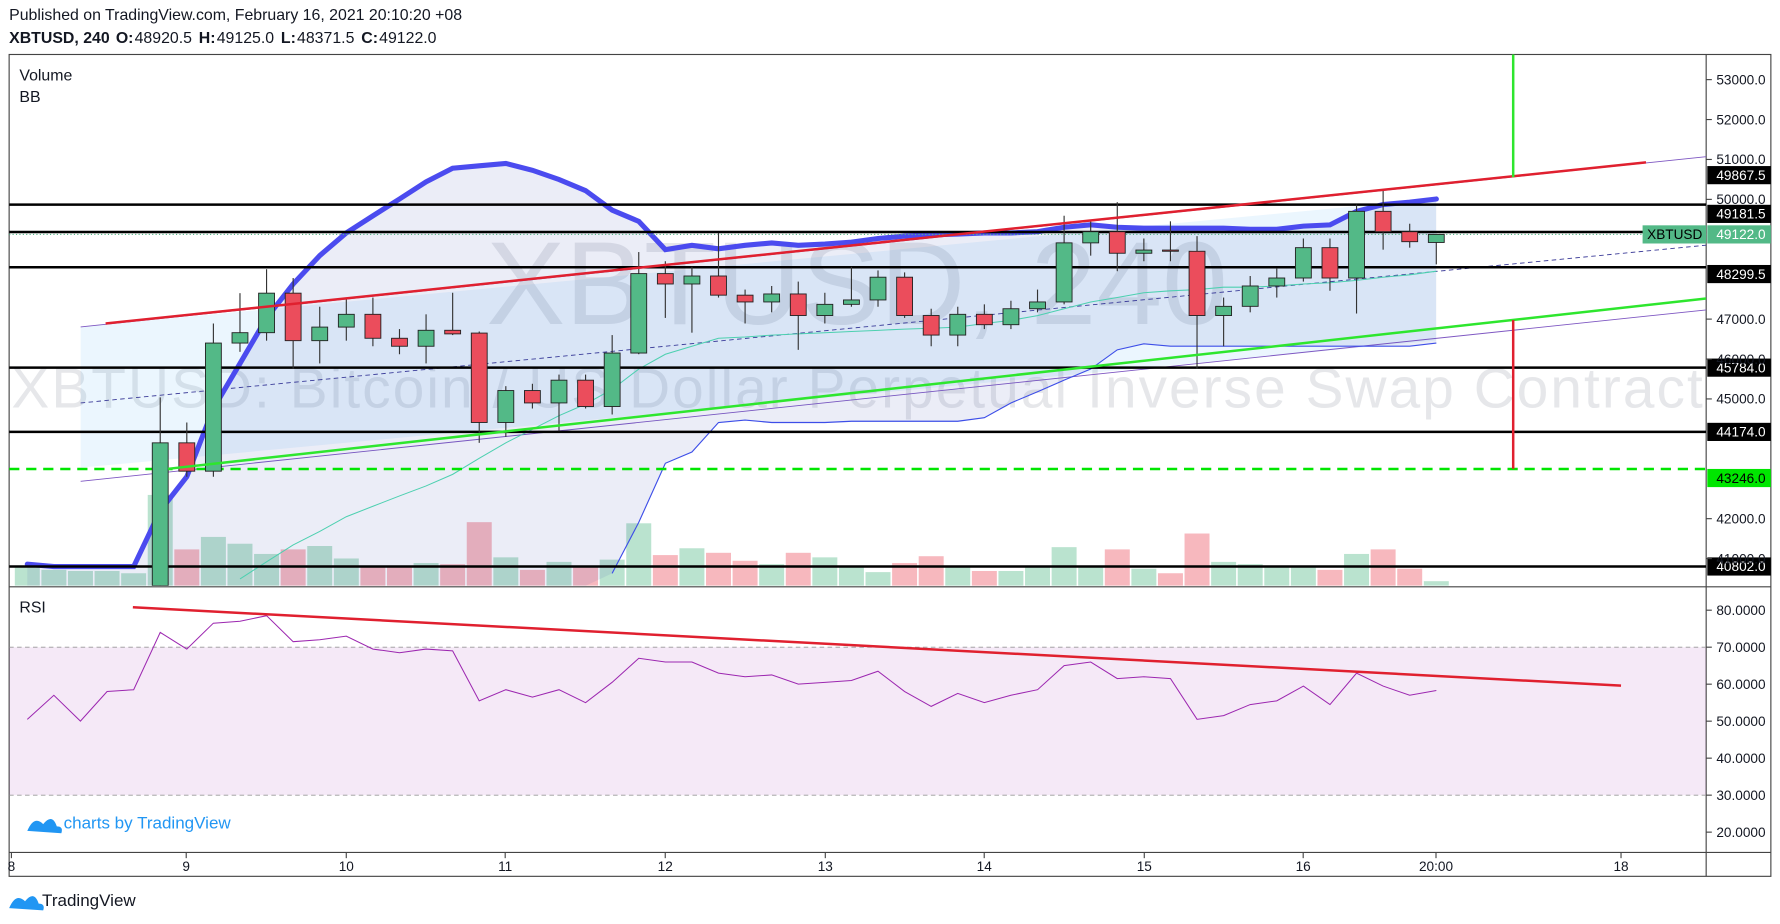  Describe the element at coordinates (1741, 558) in the screenshot. I see `y-tick-label: 41000.0` at that location.